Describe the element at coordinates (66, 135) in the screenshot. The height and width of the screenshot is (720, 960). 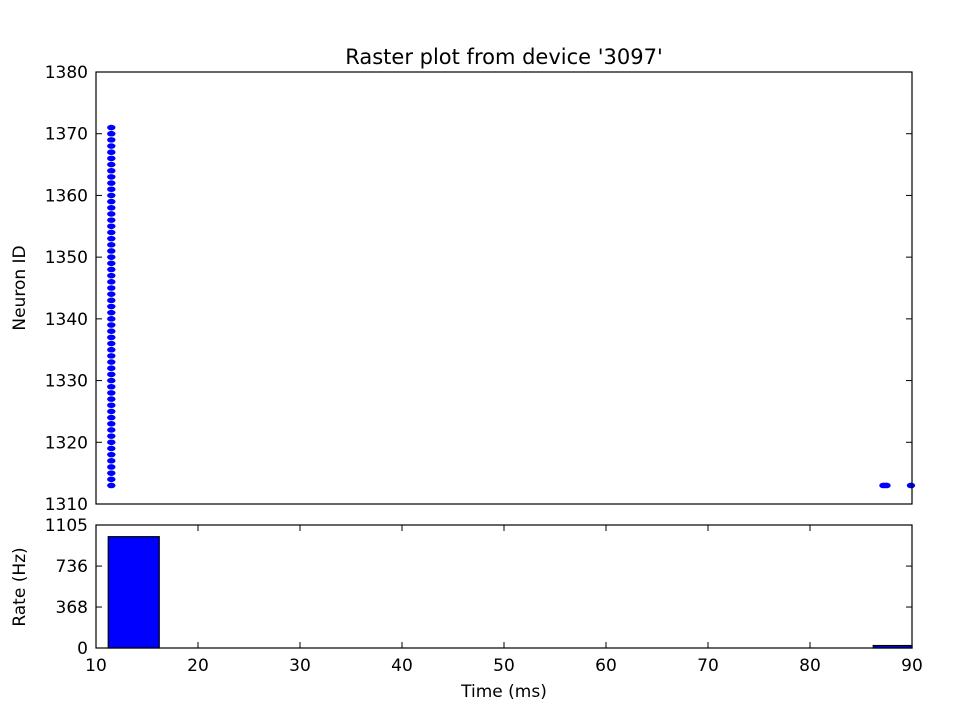
I see `raster-y-tick-label: 1370` at that location.